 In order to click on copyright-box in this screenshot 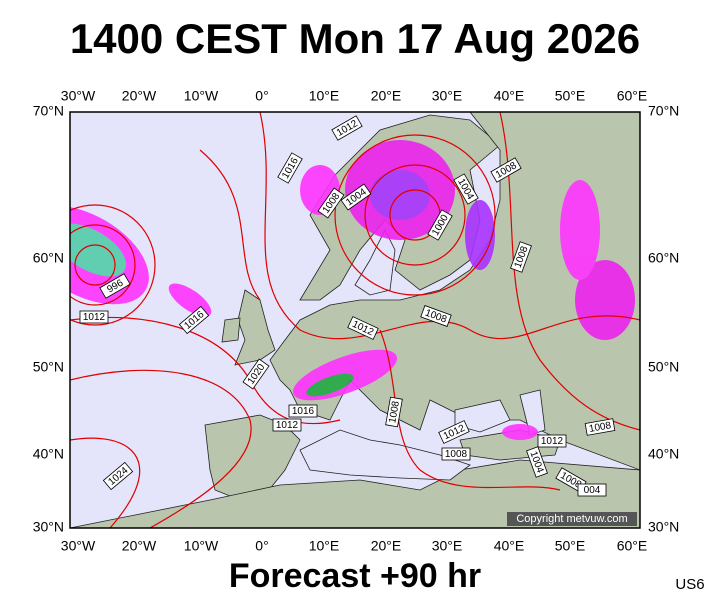, I will do `click(572, 519)`.